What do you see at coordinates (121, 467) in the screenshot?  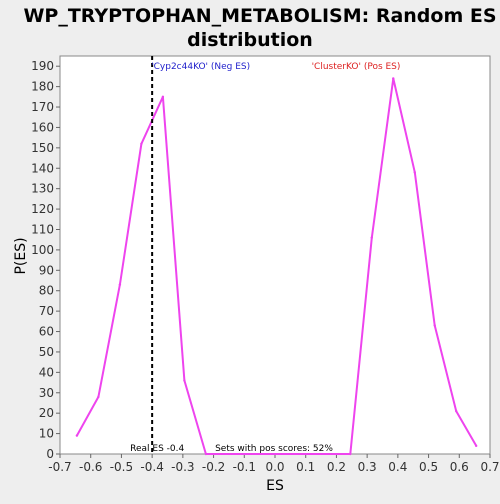 I see `x-tick-label: -0.5` at bounding box center [121, 467].